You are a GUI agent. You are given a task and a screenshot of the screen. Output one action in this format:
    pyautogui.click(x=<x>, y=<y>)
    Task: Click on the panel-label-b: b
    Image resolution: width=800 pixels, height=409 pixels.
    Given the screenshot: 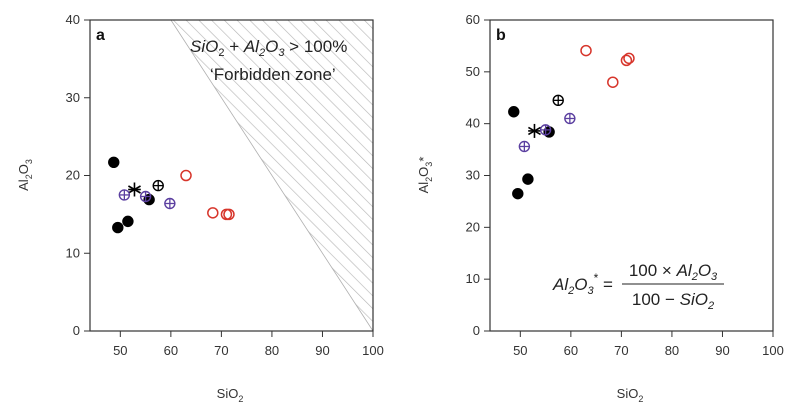 What is the action you would take?
    pyautogui.click(x=501, y=35)
    